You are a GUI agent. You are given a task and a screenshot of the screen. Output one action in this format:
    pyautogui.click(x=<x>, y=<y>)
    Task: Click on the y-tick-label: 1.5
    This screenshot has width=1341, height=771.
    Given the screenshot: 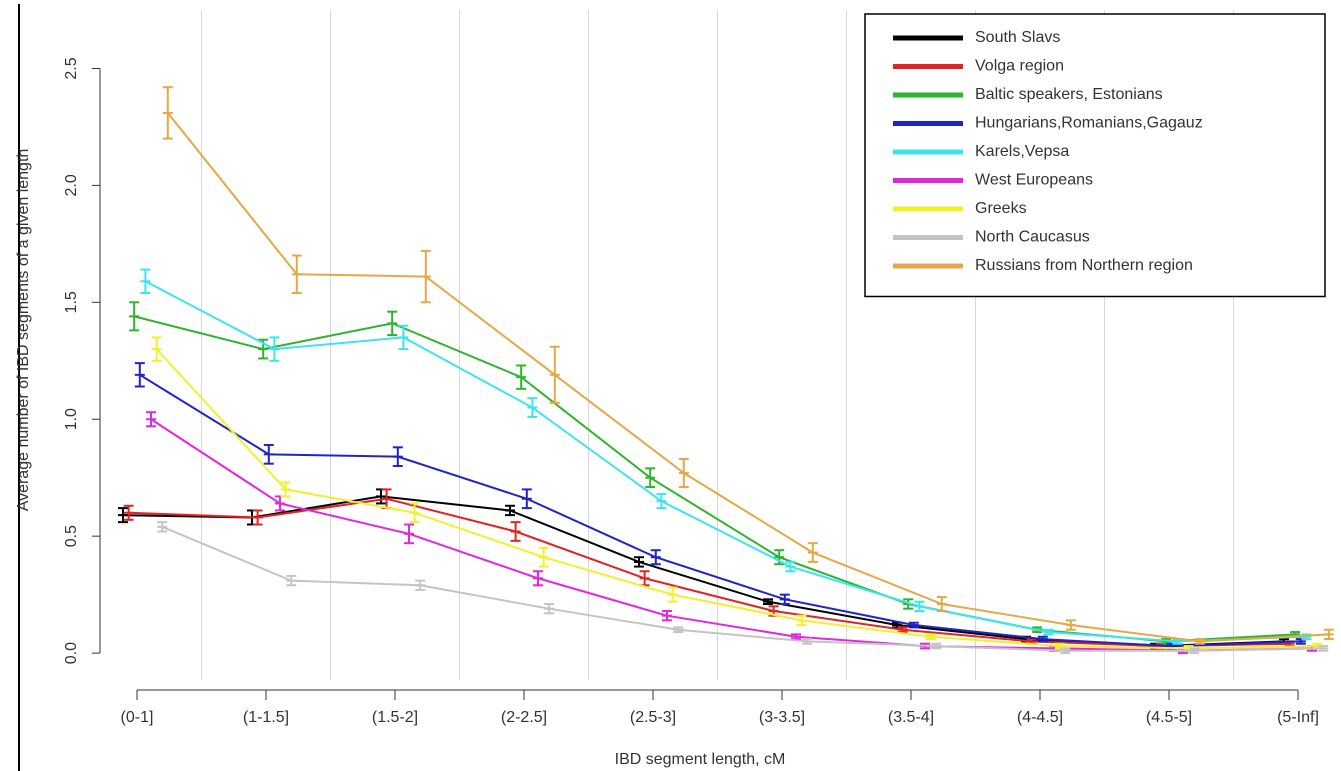 What is the action you would take?
    pyautogui.click(x=71, y=302)
    